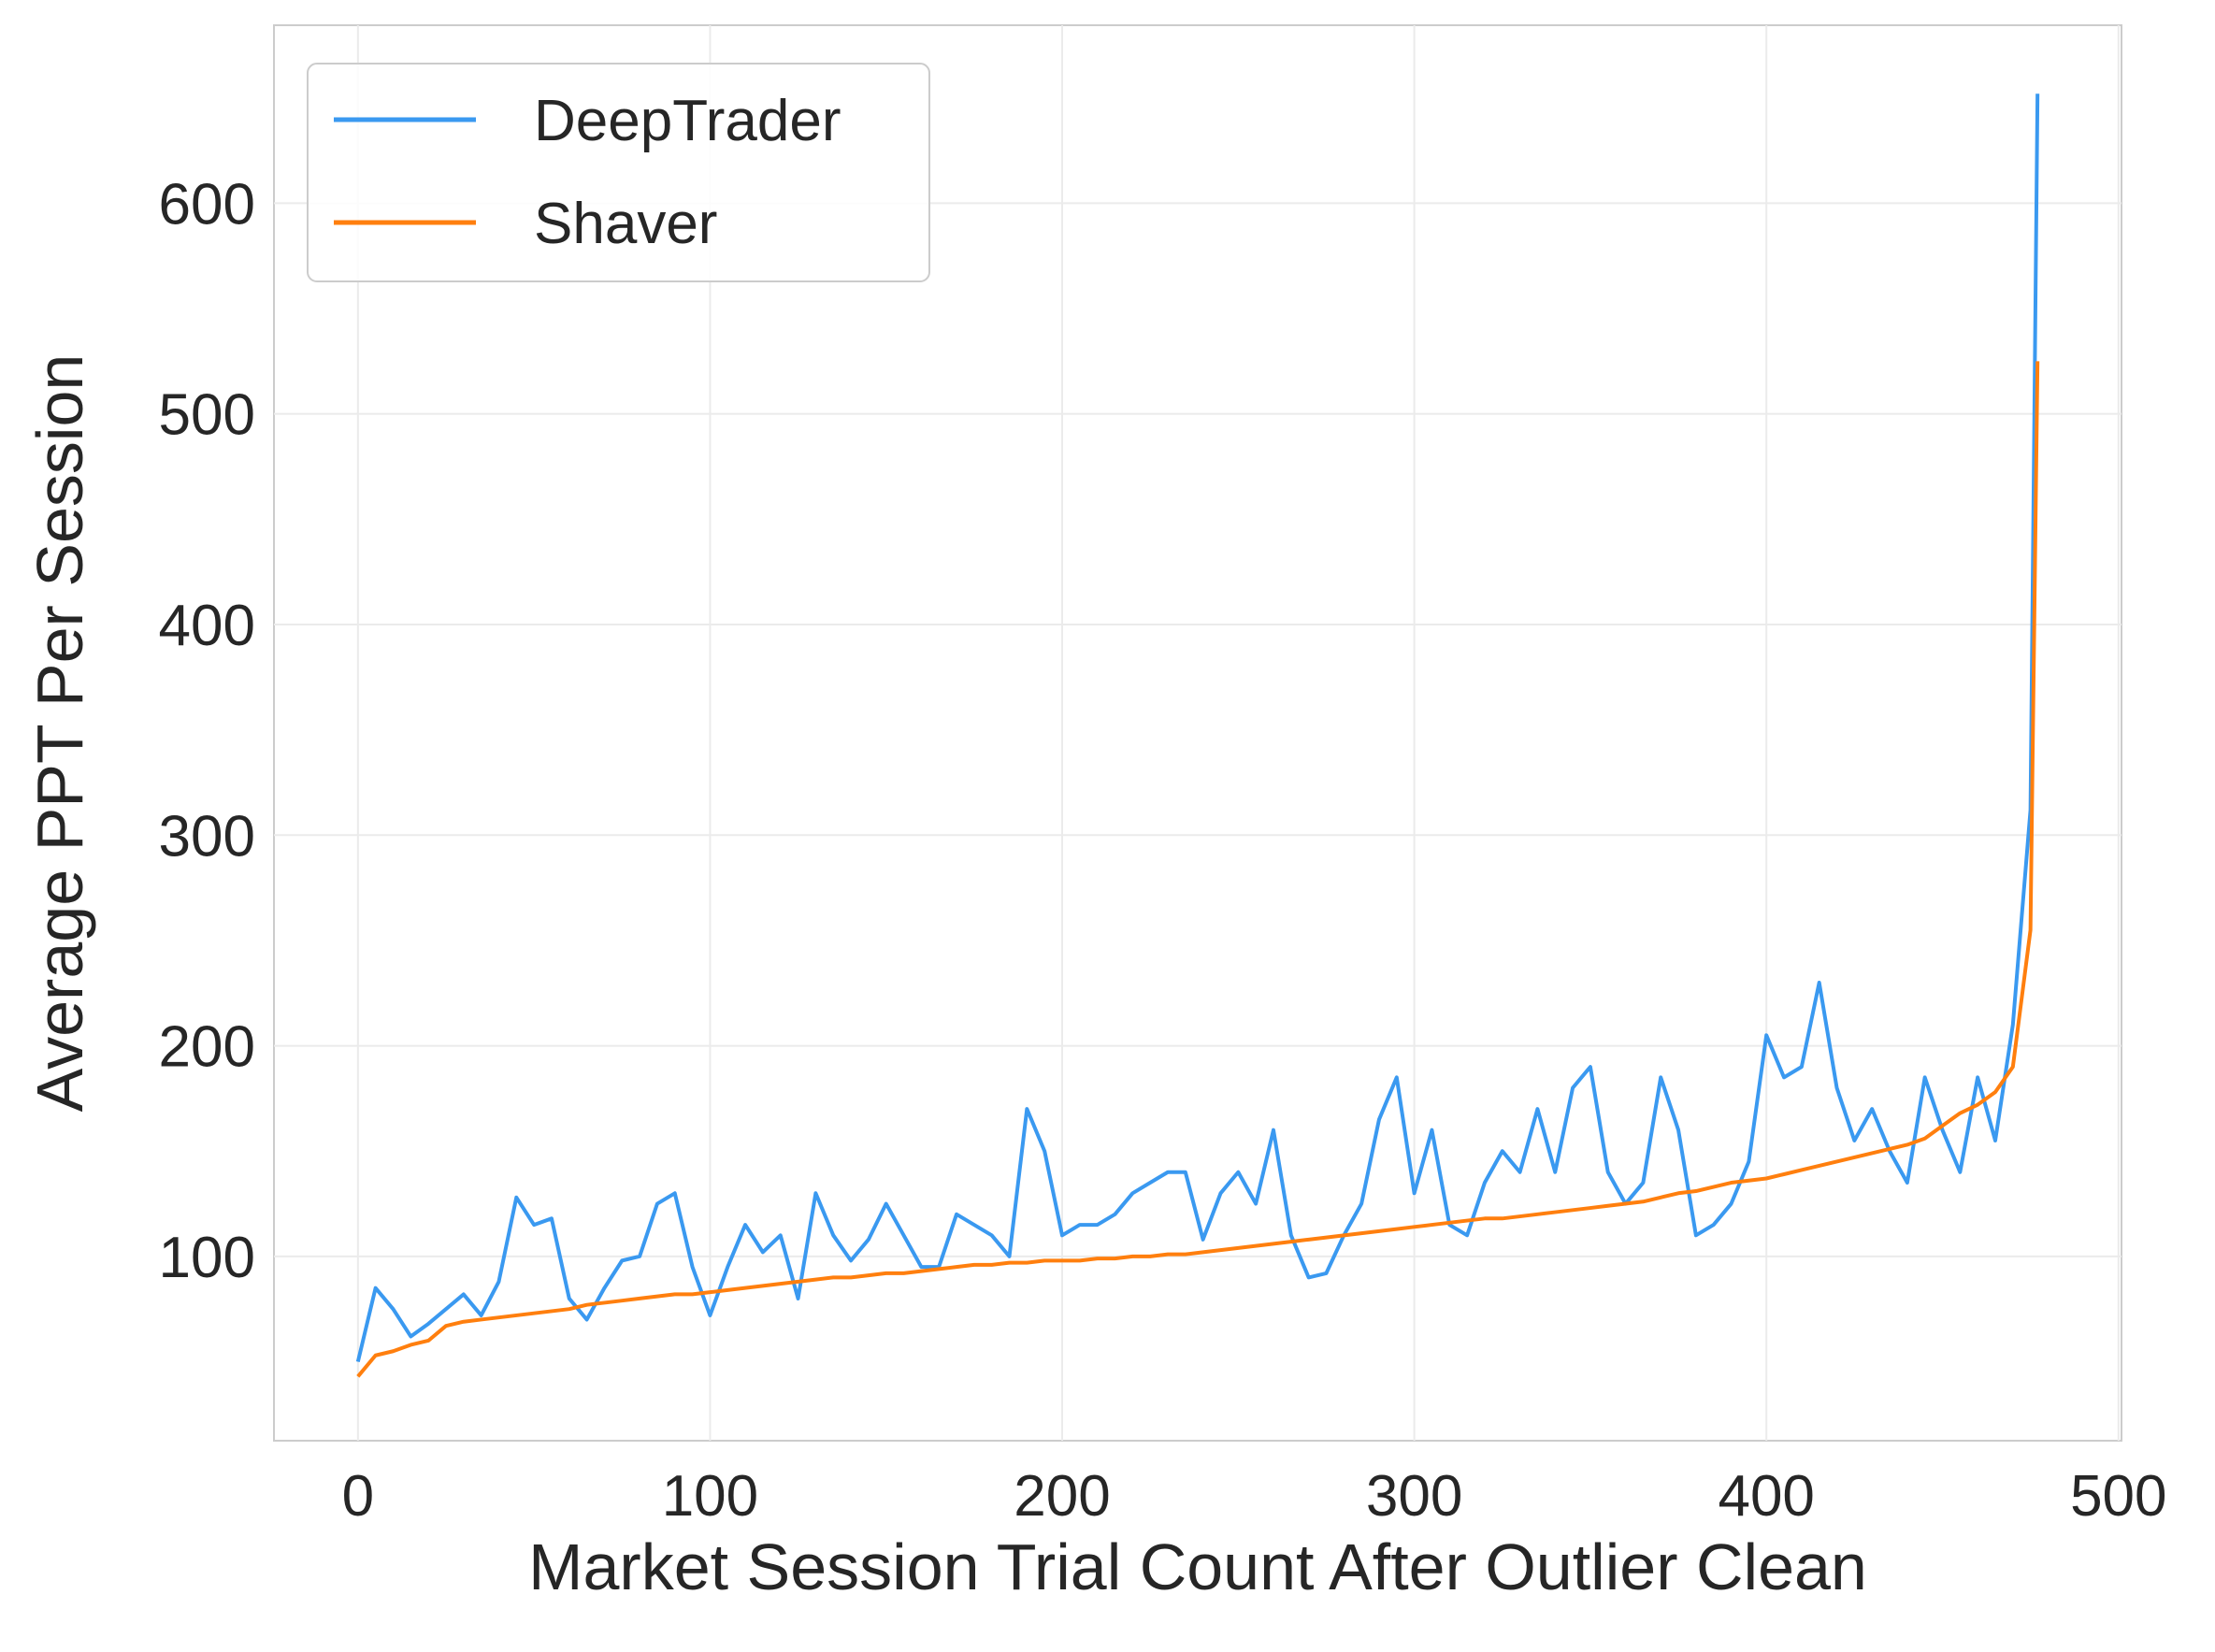 The width and height of the screenshot is (2215, 1652). I want to click on y-axis-label: Average PPT Per Session, so click(59, 734).